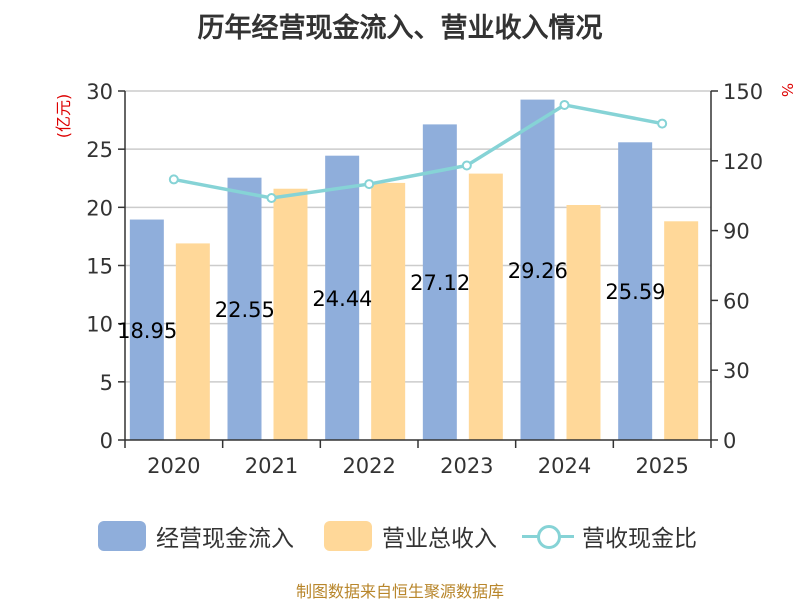  Describe the element at coordinates (106, 441) in the screenshot. I see `y-tick-label-left: 0` at that location.